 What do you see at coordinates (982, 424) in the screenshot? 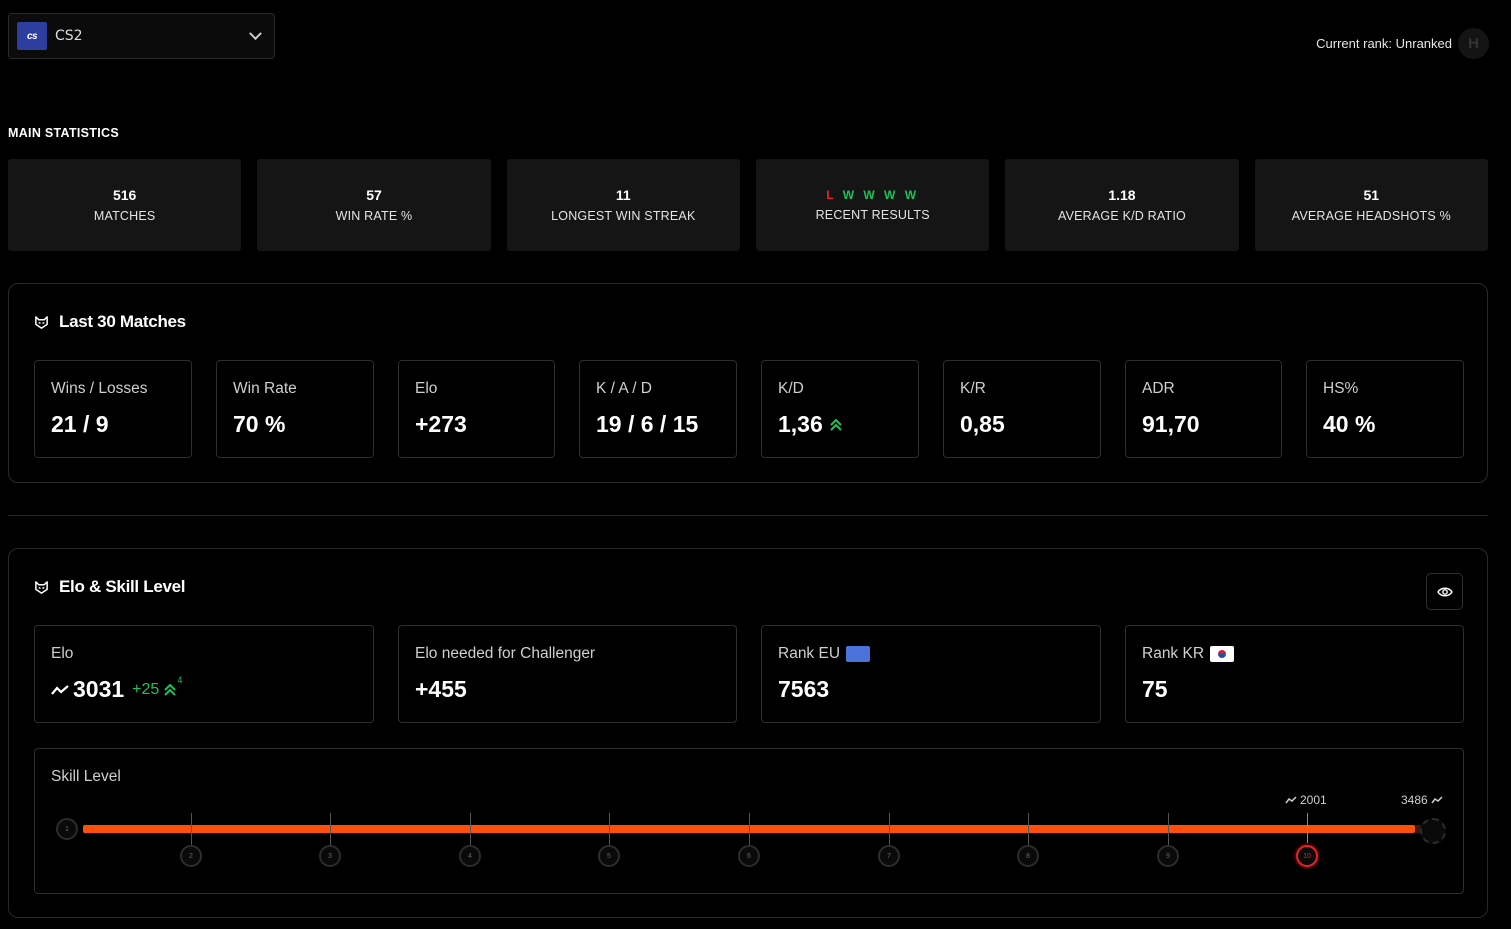
I see `card-value: 0,85` at bounding box center [982, 424].